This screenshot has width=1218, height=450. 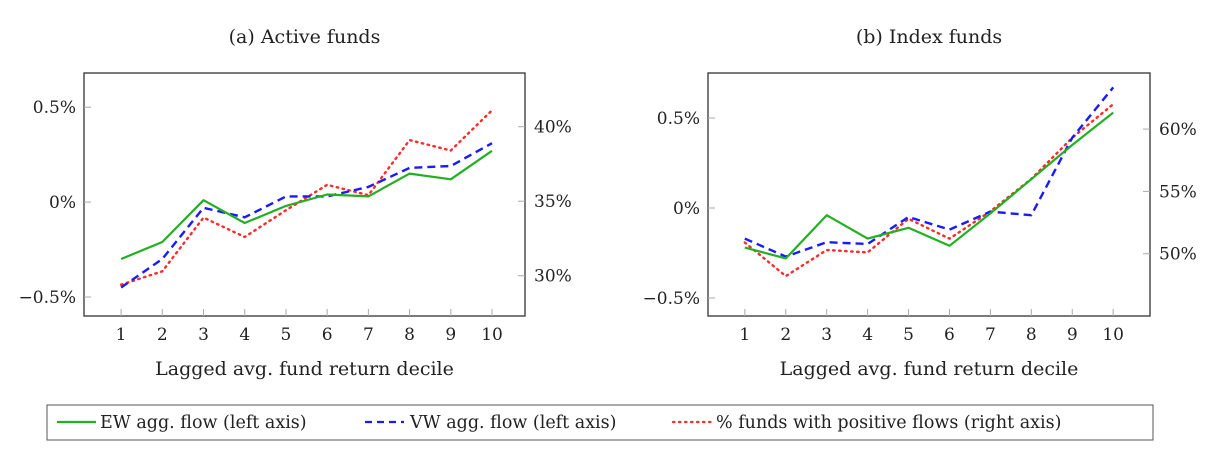 I want to click on legend-entry-ew: EW agg. flow (left axis), so click(x=182, y=423).